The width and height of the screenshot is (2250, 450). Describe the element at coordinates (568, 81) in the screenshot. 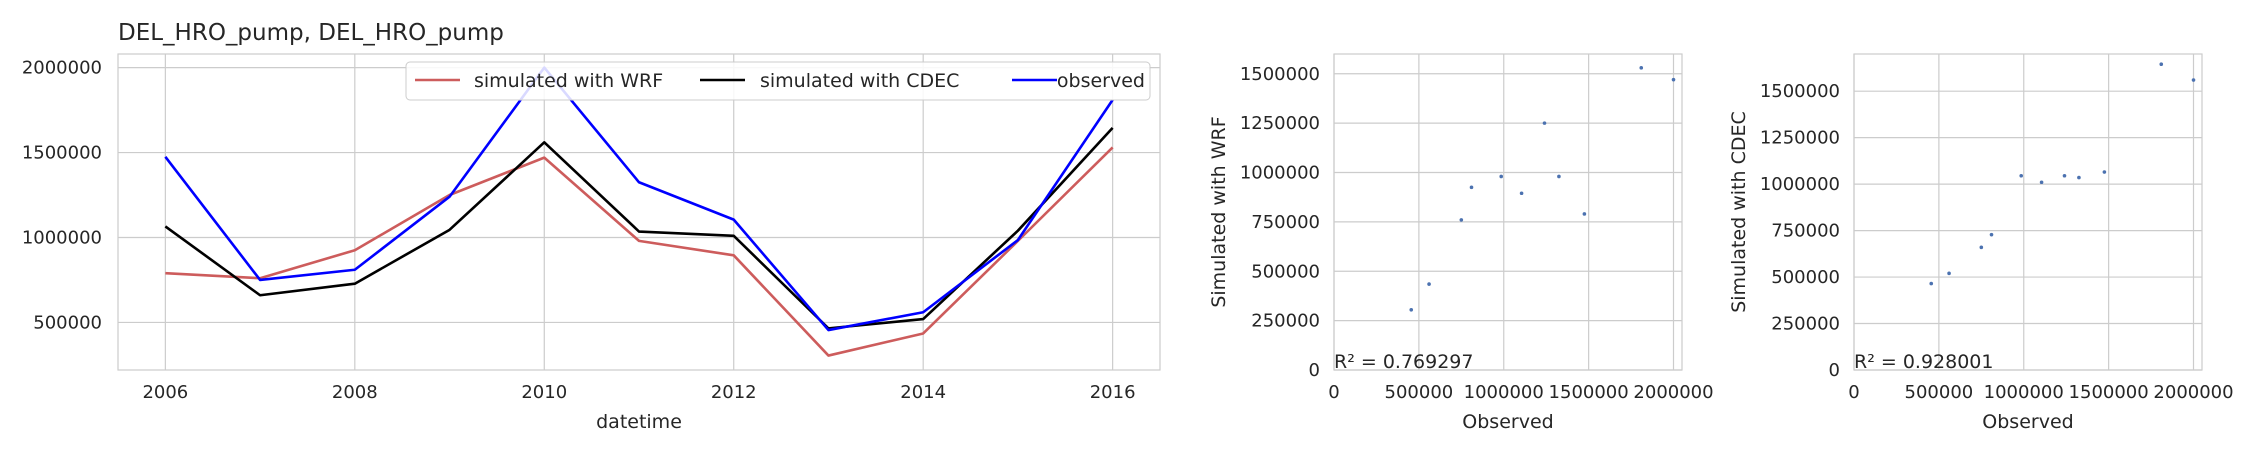

I see `legend-label-wrf: simulated with WRF` at that location.